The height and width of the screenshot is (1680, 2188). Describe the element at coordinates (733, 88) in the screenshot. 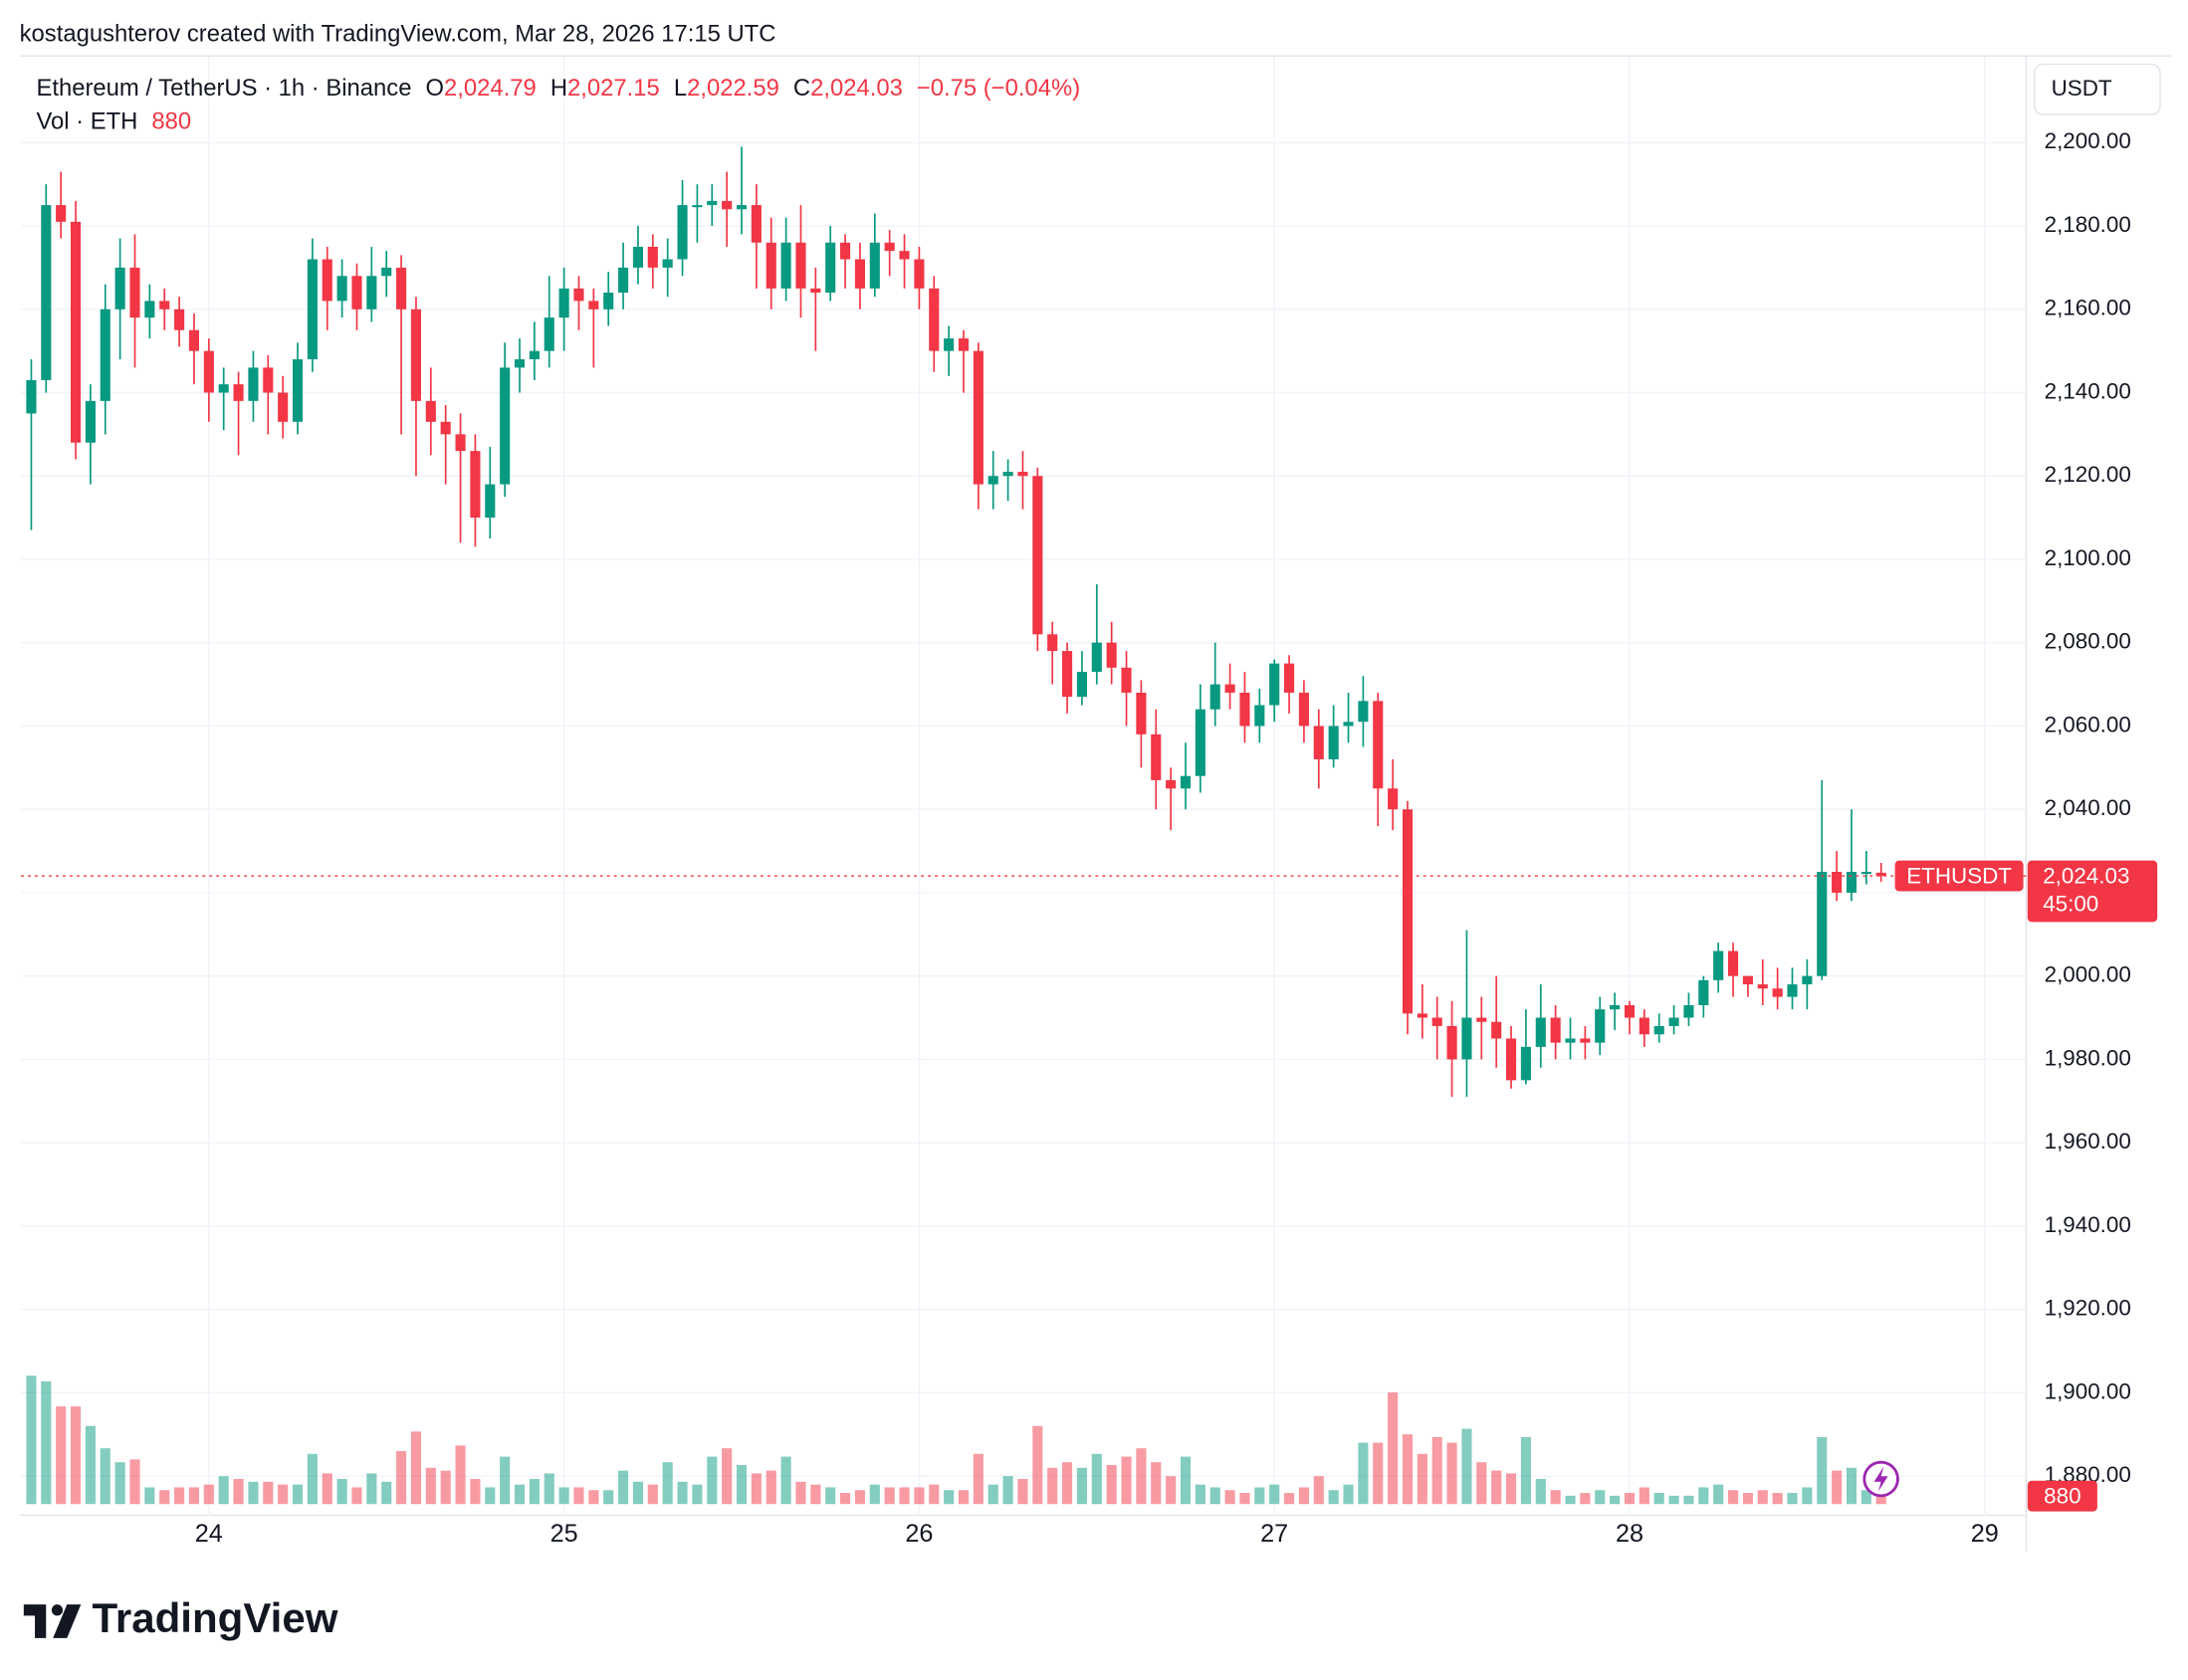

I see `low-value: 2,022.59` at that location.